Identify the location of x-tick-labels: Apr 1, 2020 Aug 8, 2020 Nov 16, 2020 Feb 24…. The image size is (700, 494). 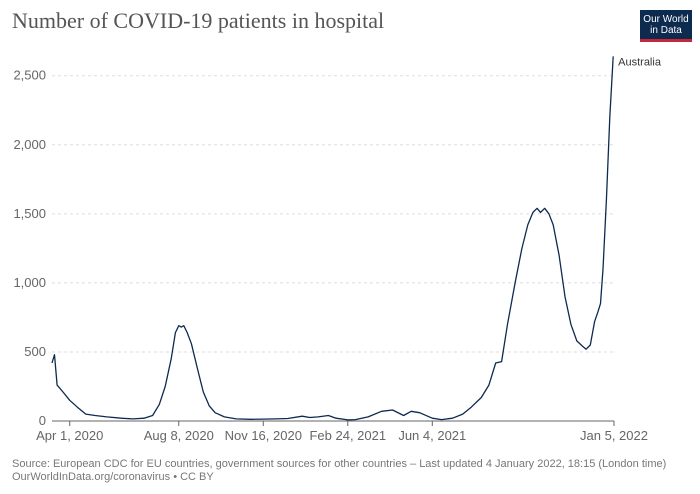
(342, 432).